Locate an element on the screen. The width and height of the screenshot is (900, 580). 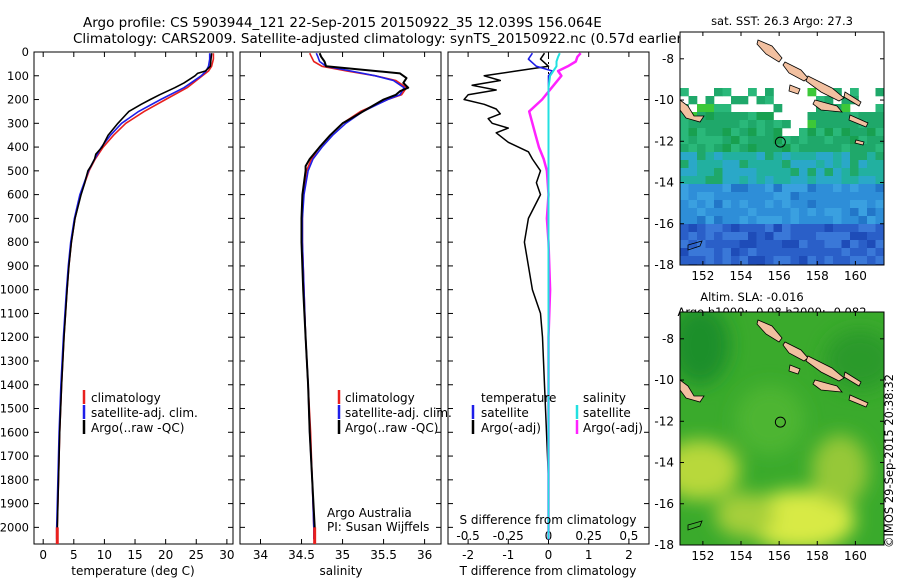
x-tick-label: 30 is located at coordinates (226, 555).